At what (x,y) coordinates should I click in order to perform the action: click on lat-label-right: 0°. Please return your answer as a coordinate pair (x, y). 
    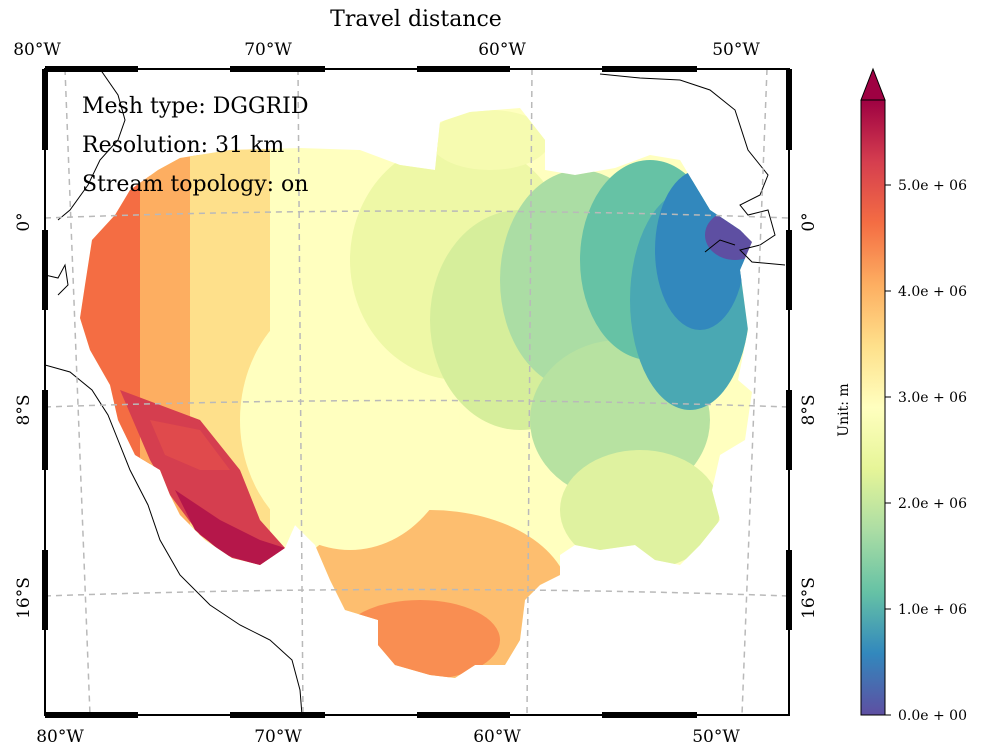
    Looking at the image, I should click on (809, 221).